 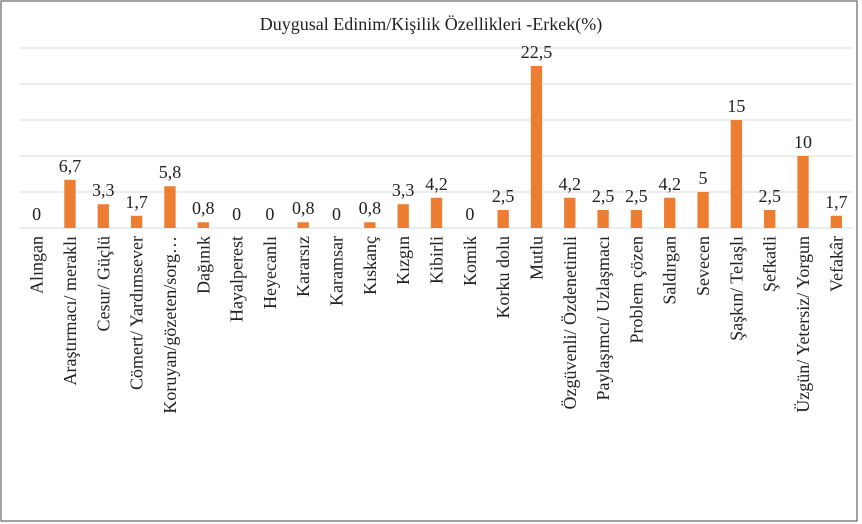 What do you see at coordinates (37, 265) in the screenshot?
I see `x-tick-label: Alıngan` at bounding box center [37, 265].